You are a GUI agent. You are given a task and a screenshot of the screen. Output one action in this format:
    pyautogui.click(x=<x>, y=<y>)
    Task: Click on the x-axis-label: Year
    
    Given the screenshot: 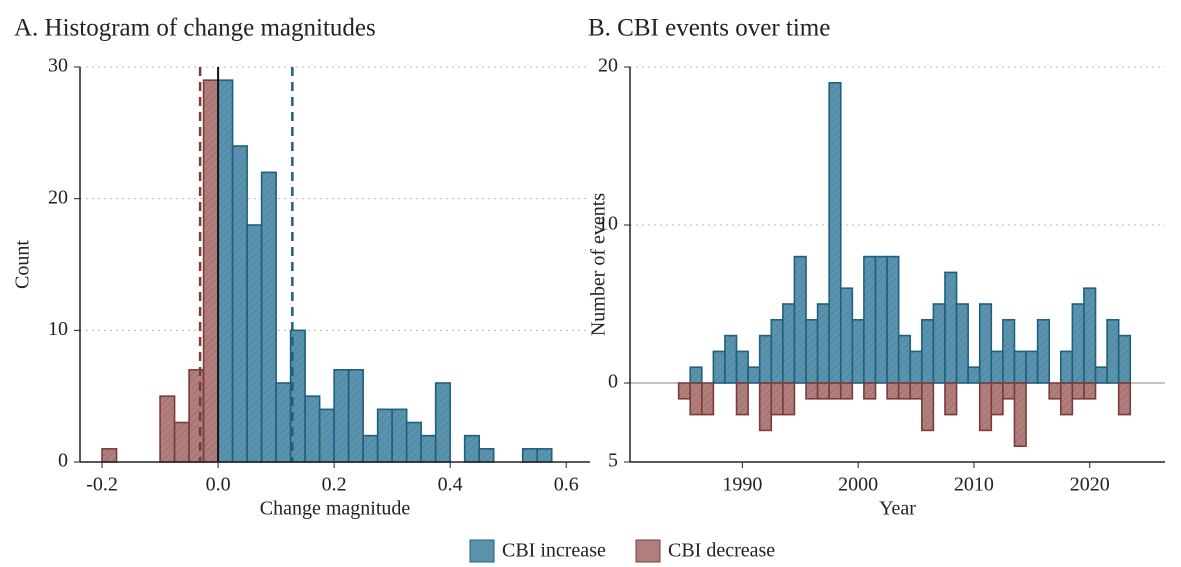 What is the action you would take?
    pyautogui.click(x=897, y=509)
    